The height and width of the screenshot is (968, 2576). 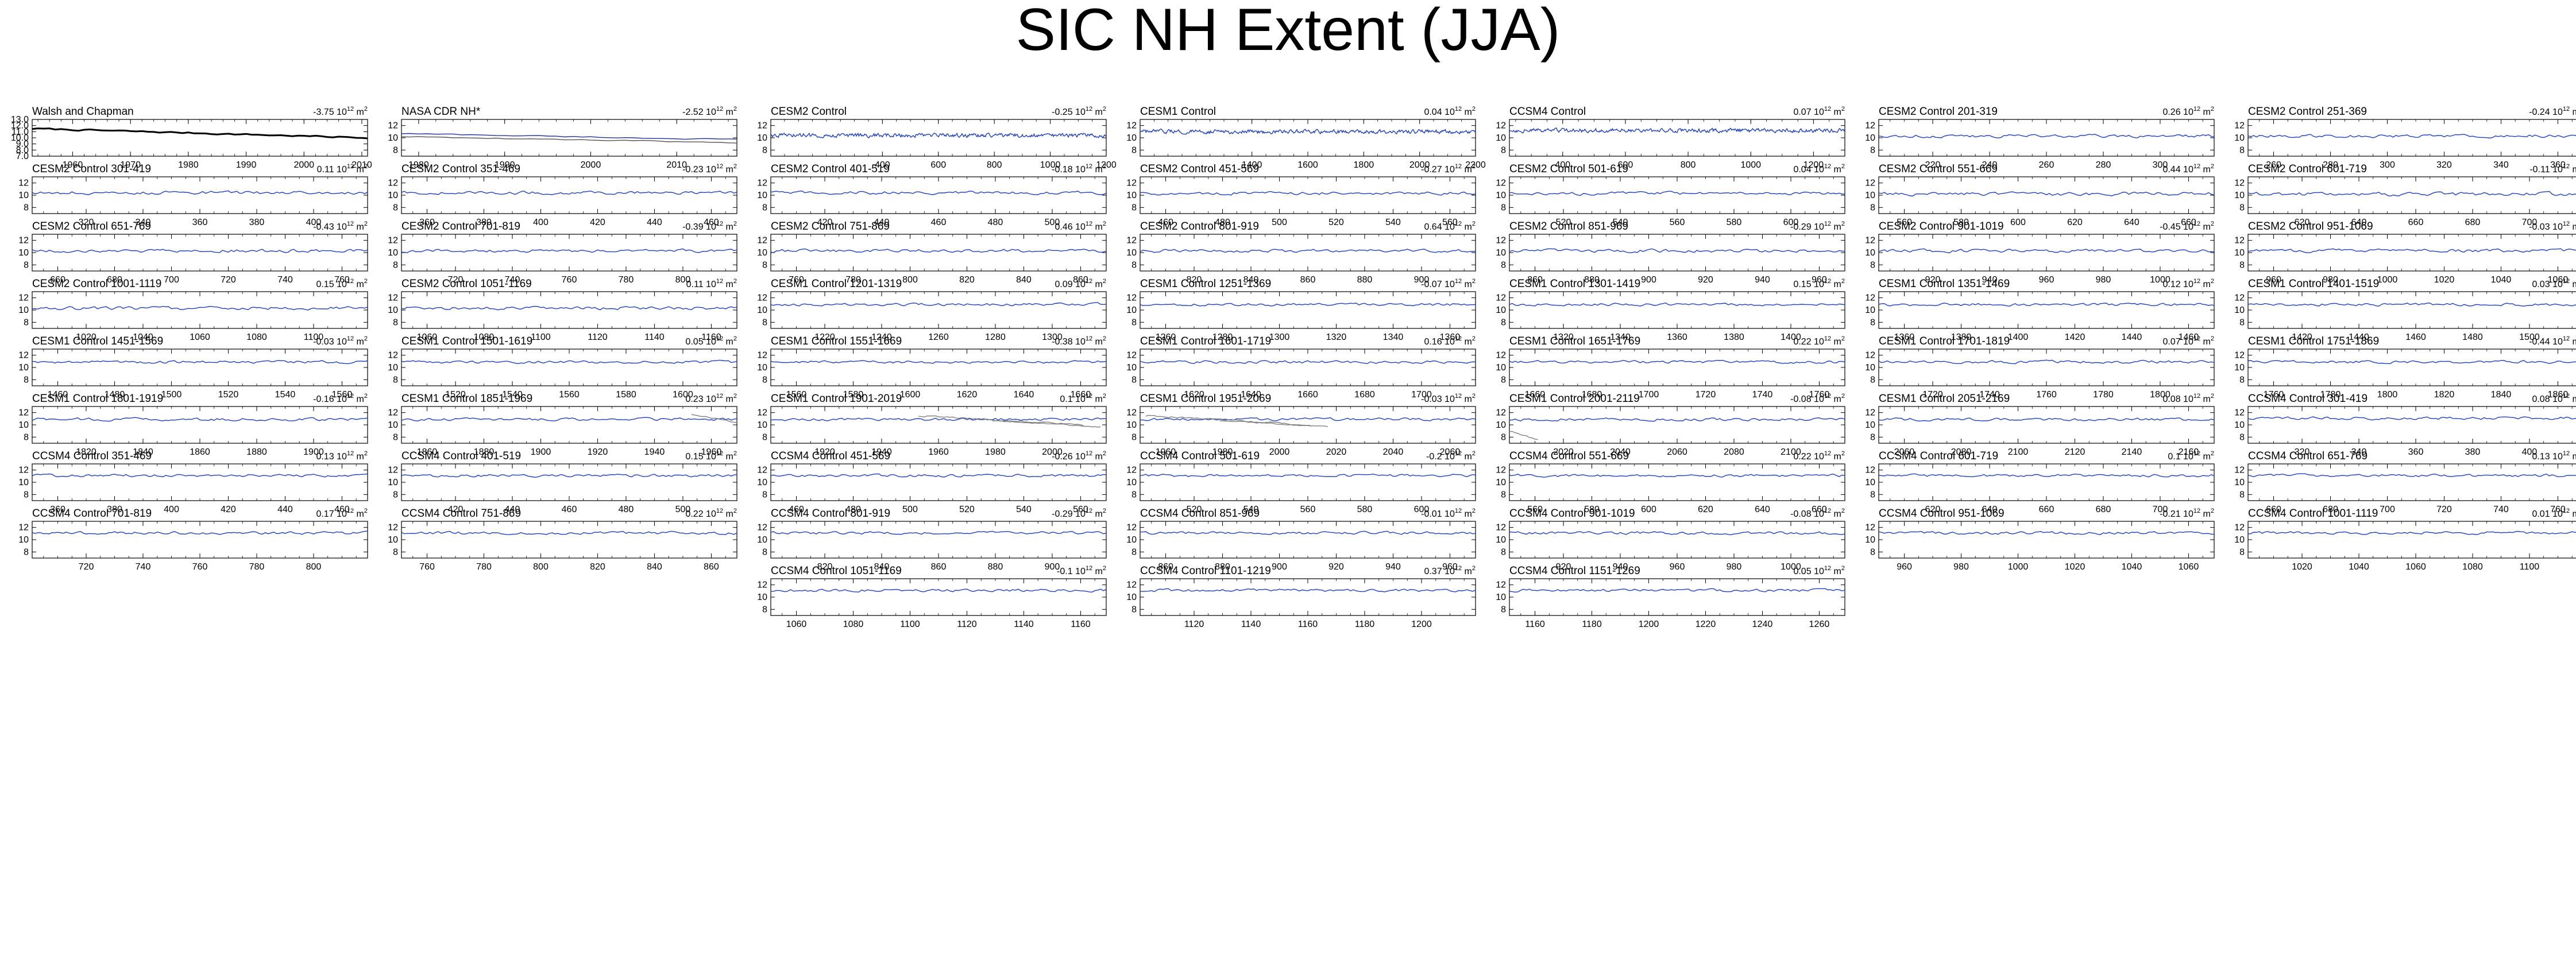 I want to click on chart-41-xtick-label: 2100, so click(x=2018, y=452).